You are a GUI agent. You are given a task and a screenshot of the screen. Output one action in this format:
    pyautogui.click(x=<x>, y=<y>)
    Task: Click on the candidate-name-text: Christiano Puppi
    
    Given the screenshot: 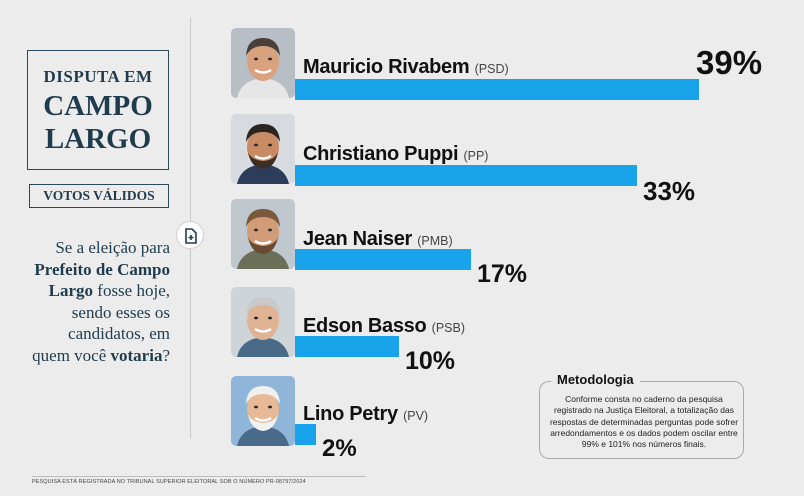 What is the action you would take?
    pyautogui.click(x=383, y=154)
    